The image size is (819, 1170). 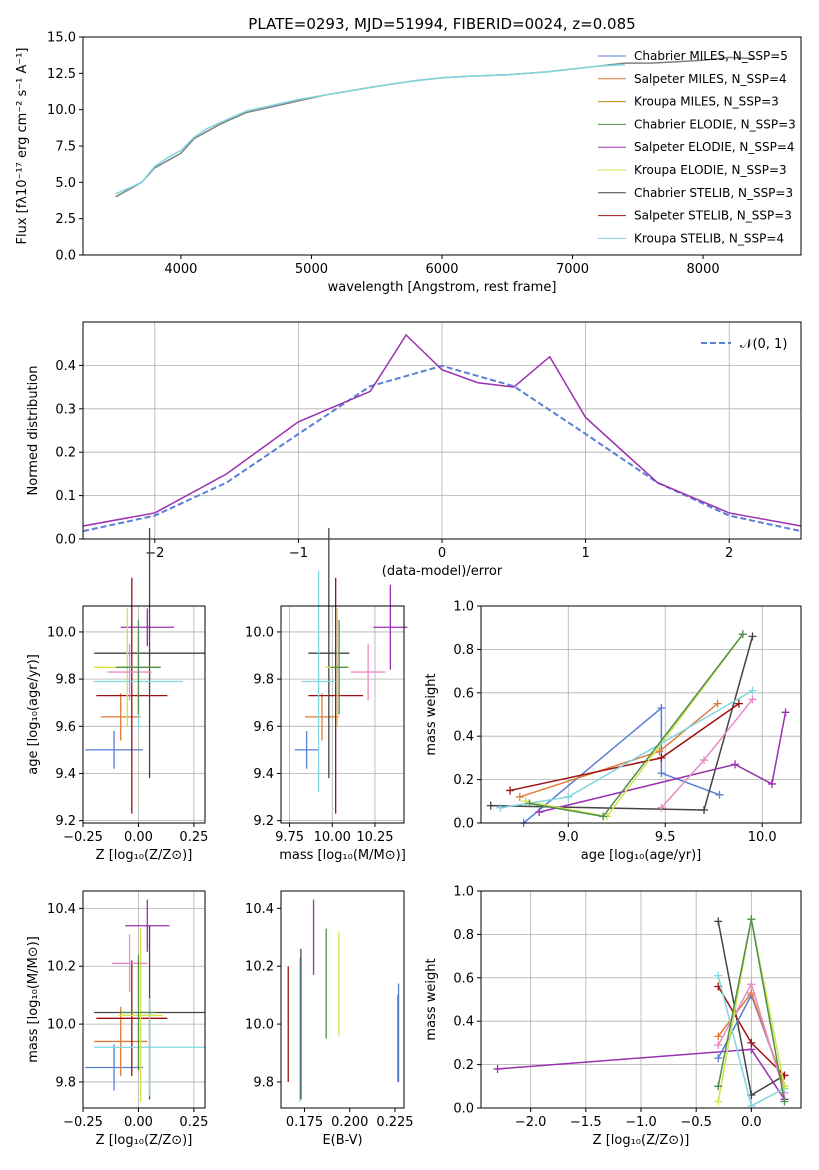 I want to click on legend-label: Salpeter STELIB, N_SSP=3, so click(x=713, y=216).